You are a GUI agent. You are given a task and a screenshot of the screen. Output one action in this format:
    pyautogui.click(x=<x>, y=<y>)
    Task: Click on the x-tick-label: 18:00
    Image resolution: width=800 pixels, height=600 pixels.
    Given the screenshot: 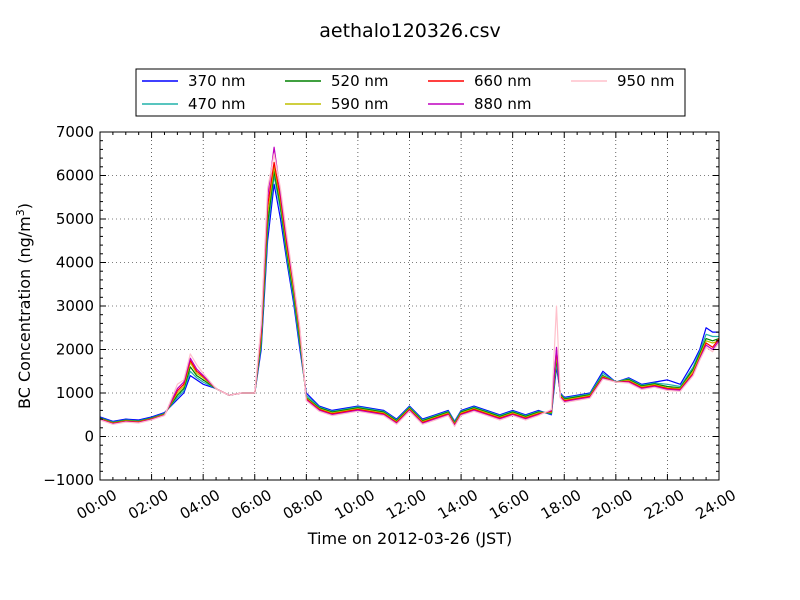 What is the action you would take?
    pyautogui.click(x=561, y=504)
    